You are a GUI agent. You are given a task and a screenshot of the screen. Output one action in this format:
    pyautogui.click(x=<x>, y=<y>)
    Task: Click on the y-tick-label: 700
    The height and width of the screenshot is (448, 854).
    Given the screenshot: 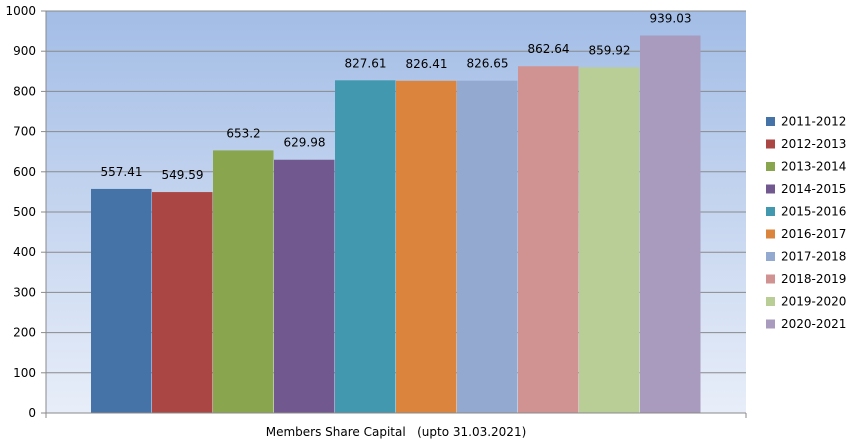 What is the action you would take?
    pyautogui.click(x=24, y=132)
    